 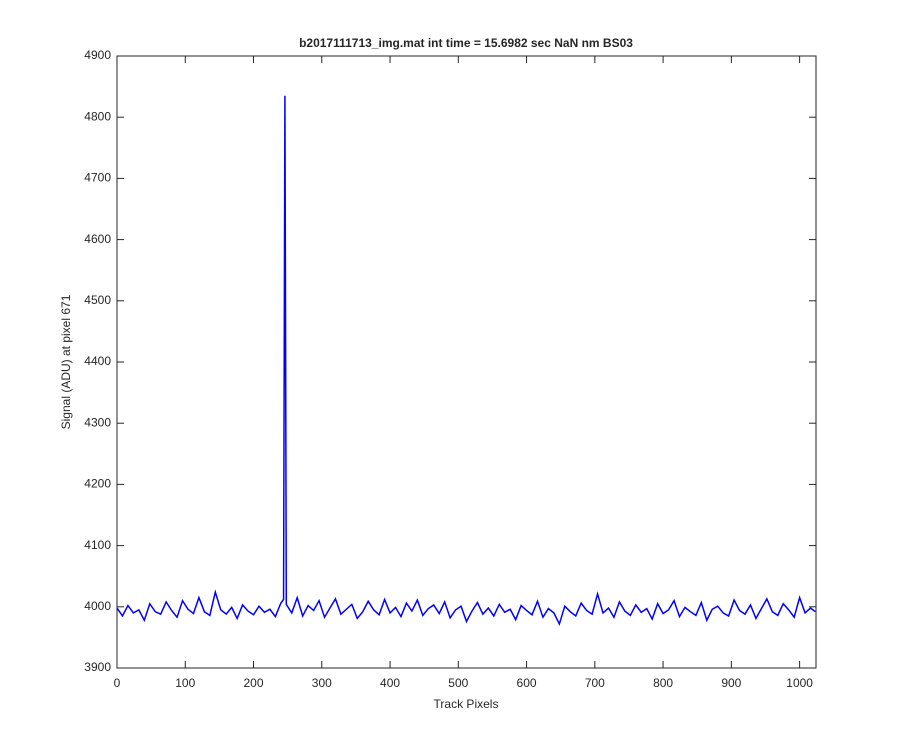 I want to click on x-tick-label: 900, so click(x=731, y=683).